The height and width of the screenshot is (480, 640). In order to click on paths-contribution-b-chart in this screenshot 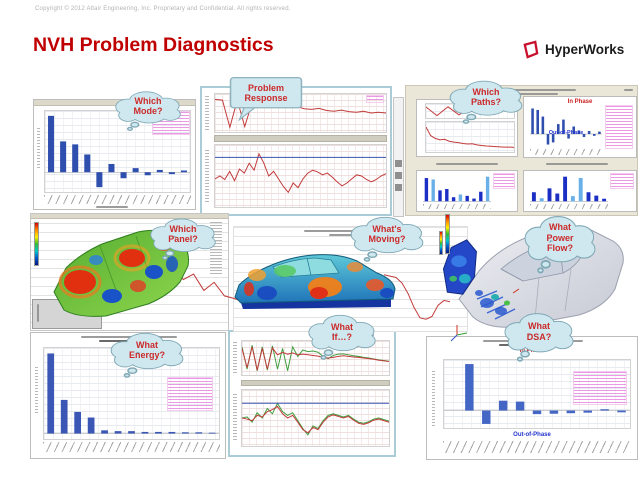, I will do `click(569, 189)`.